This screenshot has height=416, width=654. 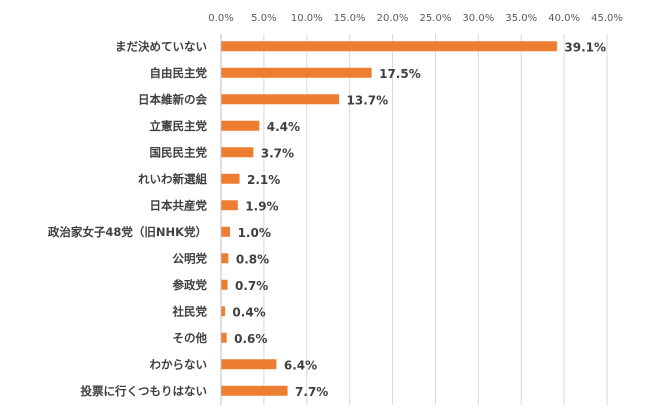 I want to click on data-label: 0.7%, so click(x=251, y=286).